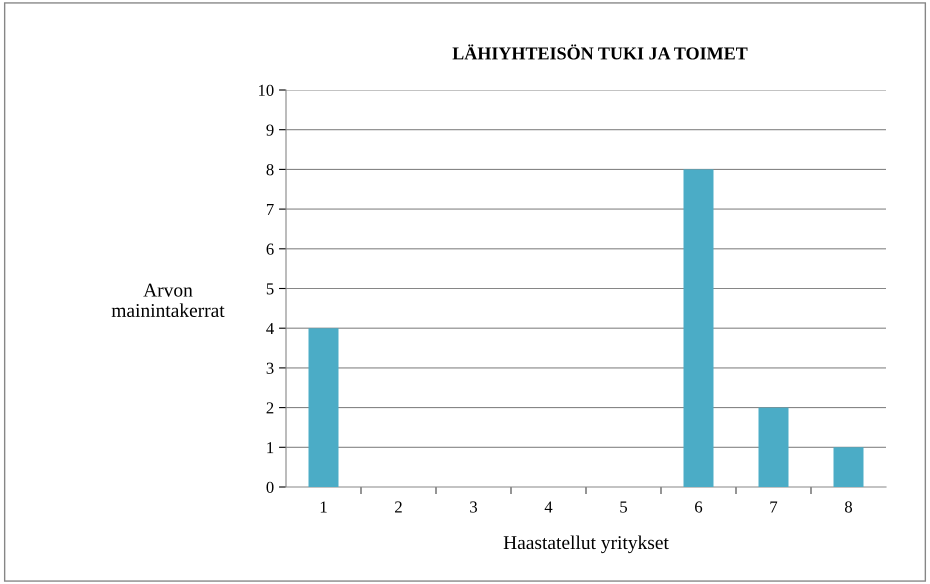 This screenshot has width=930, height=584. I want to click on y-tick-label: 0, so click(270, 487).